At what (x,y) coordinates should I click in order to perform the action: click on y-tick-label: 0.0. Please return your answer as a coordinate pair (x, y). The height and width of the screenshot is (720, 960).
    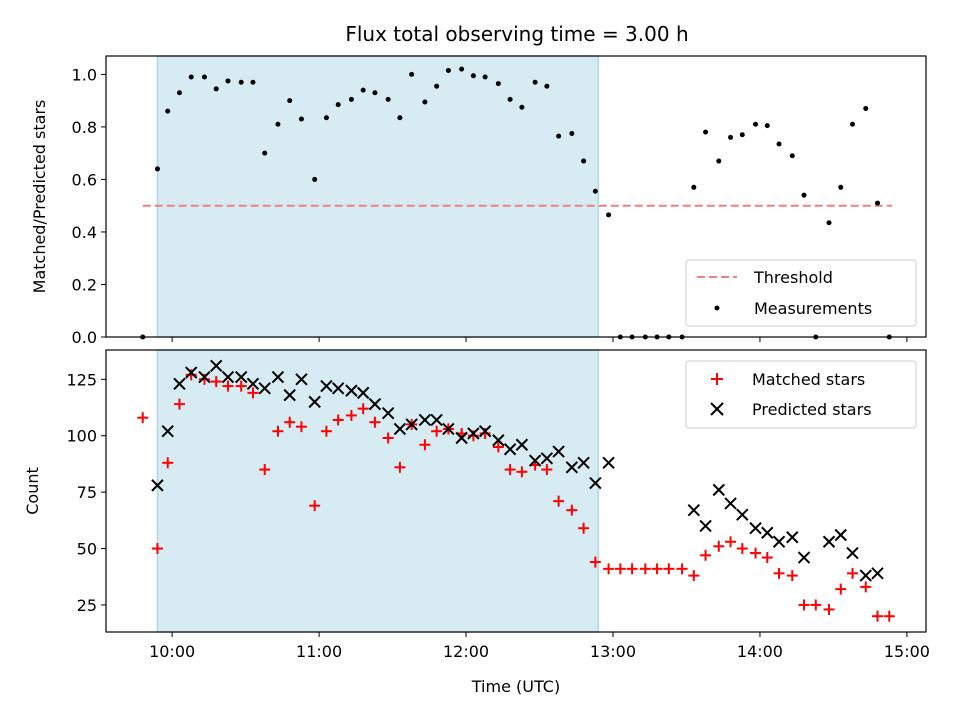
    Looking at the image, I should click on (84, 337).